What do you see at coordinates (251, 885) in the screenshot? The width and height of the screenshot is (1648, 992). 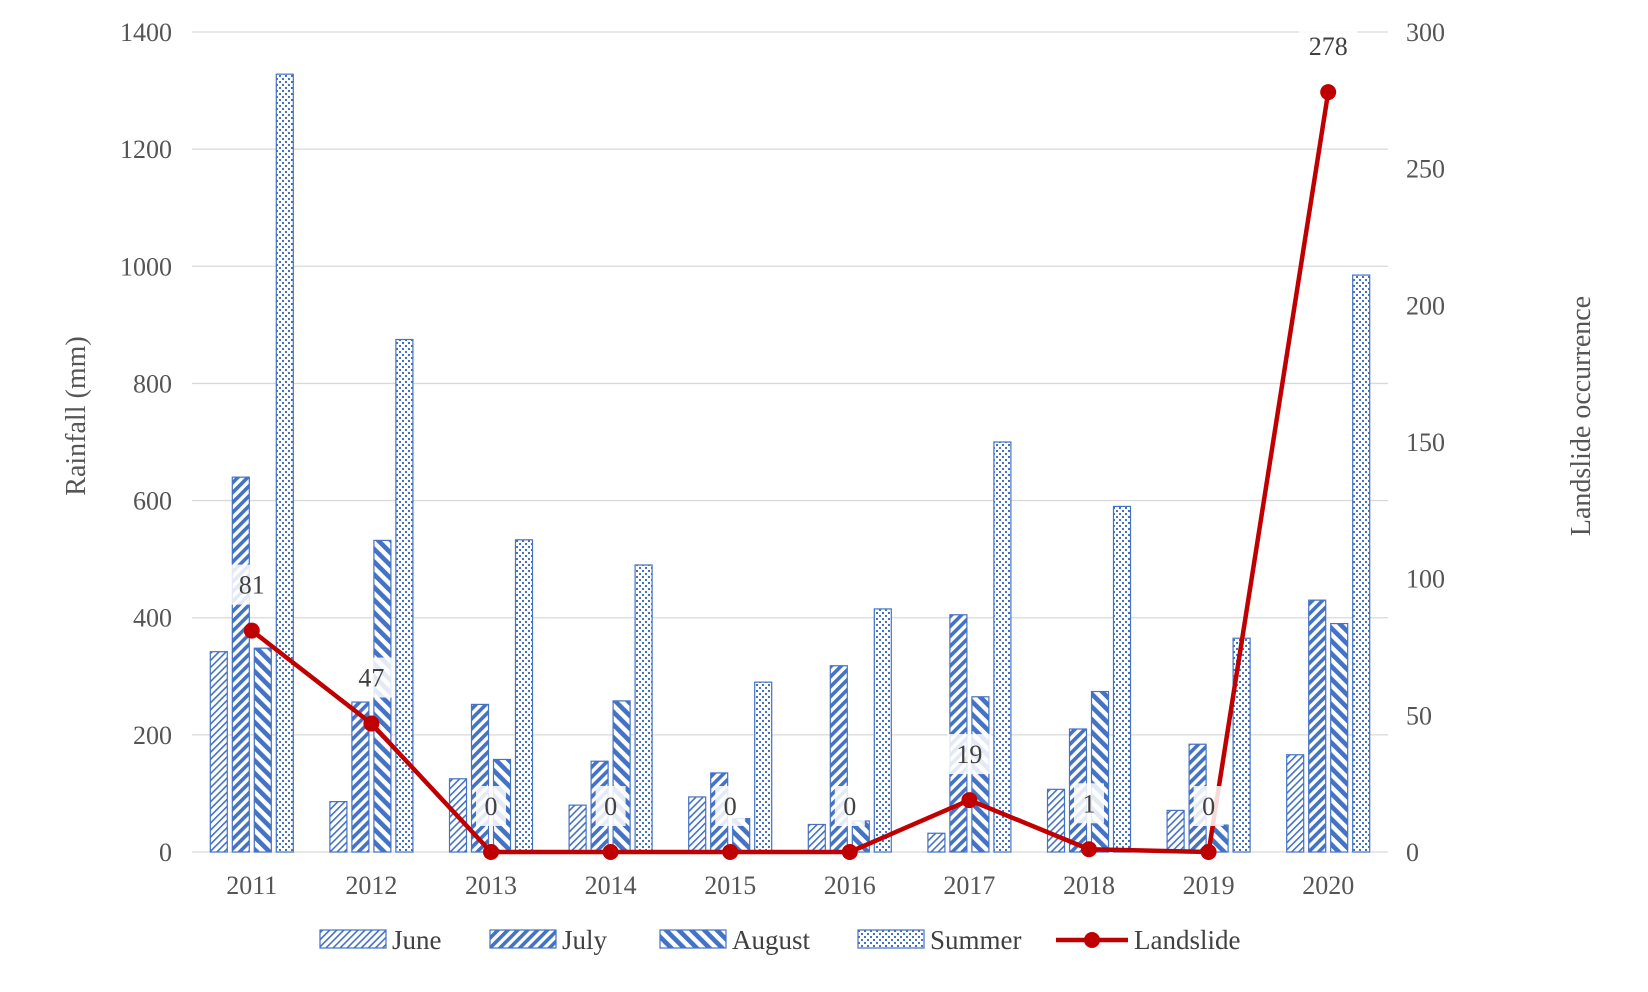 I see `x-tick-label: 2011` at bounding box center [251, 885].